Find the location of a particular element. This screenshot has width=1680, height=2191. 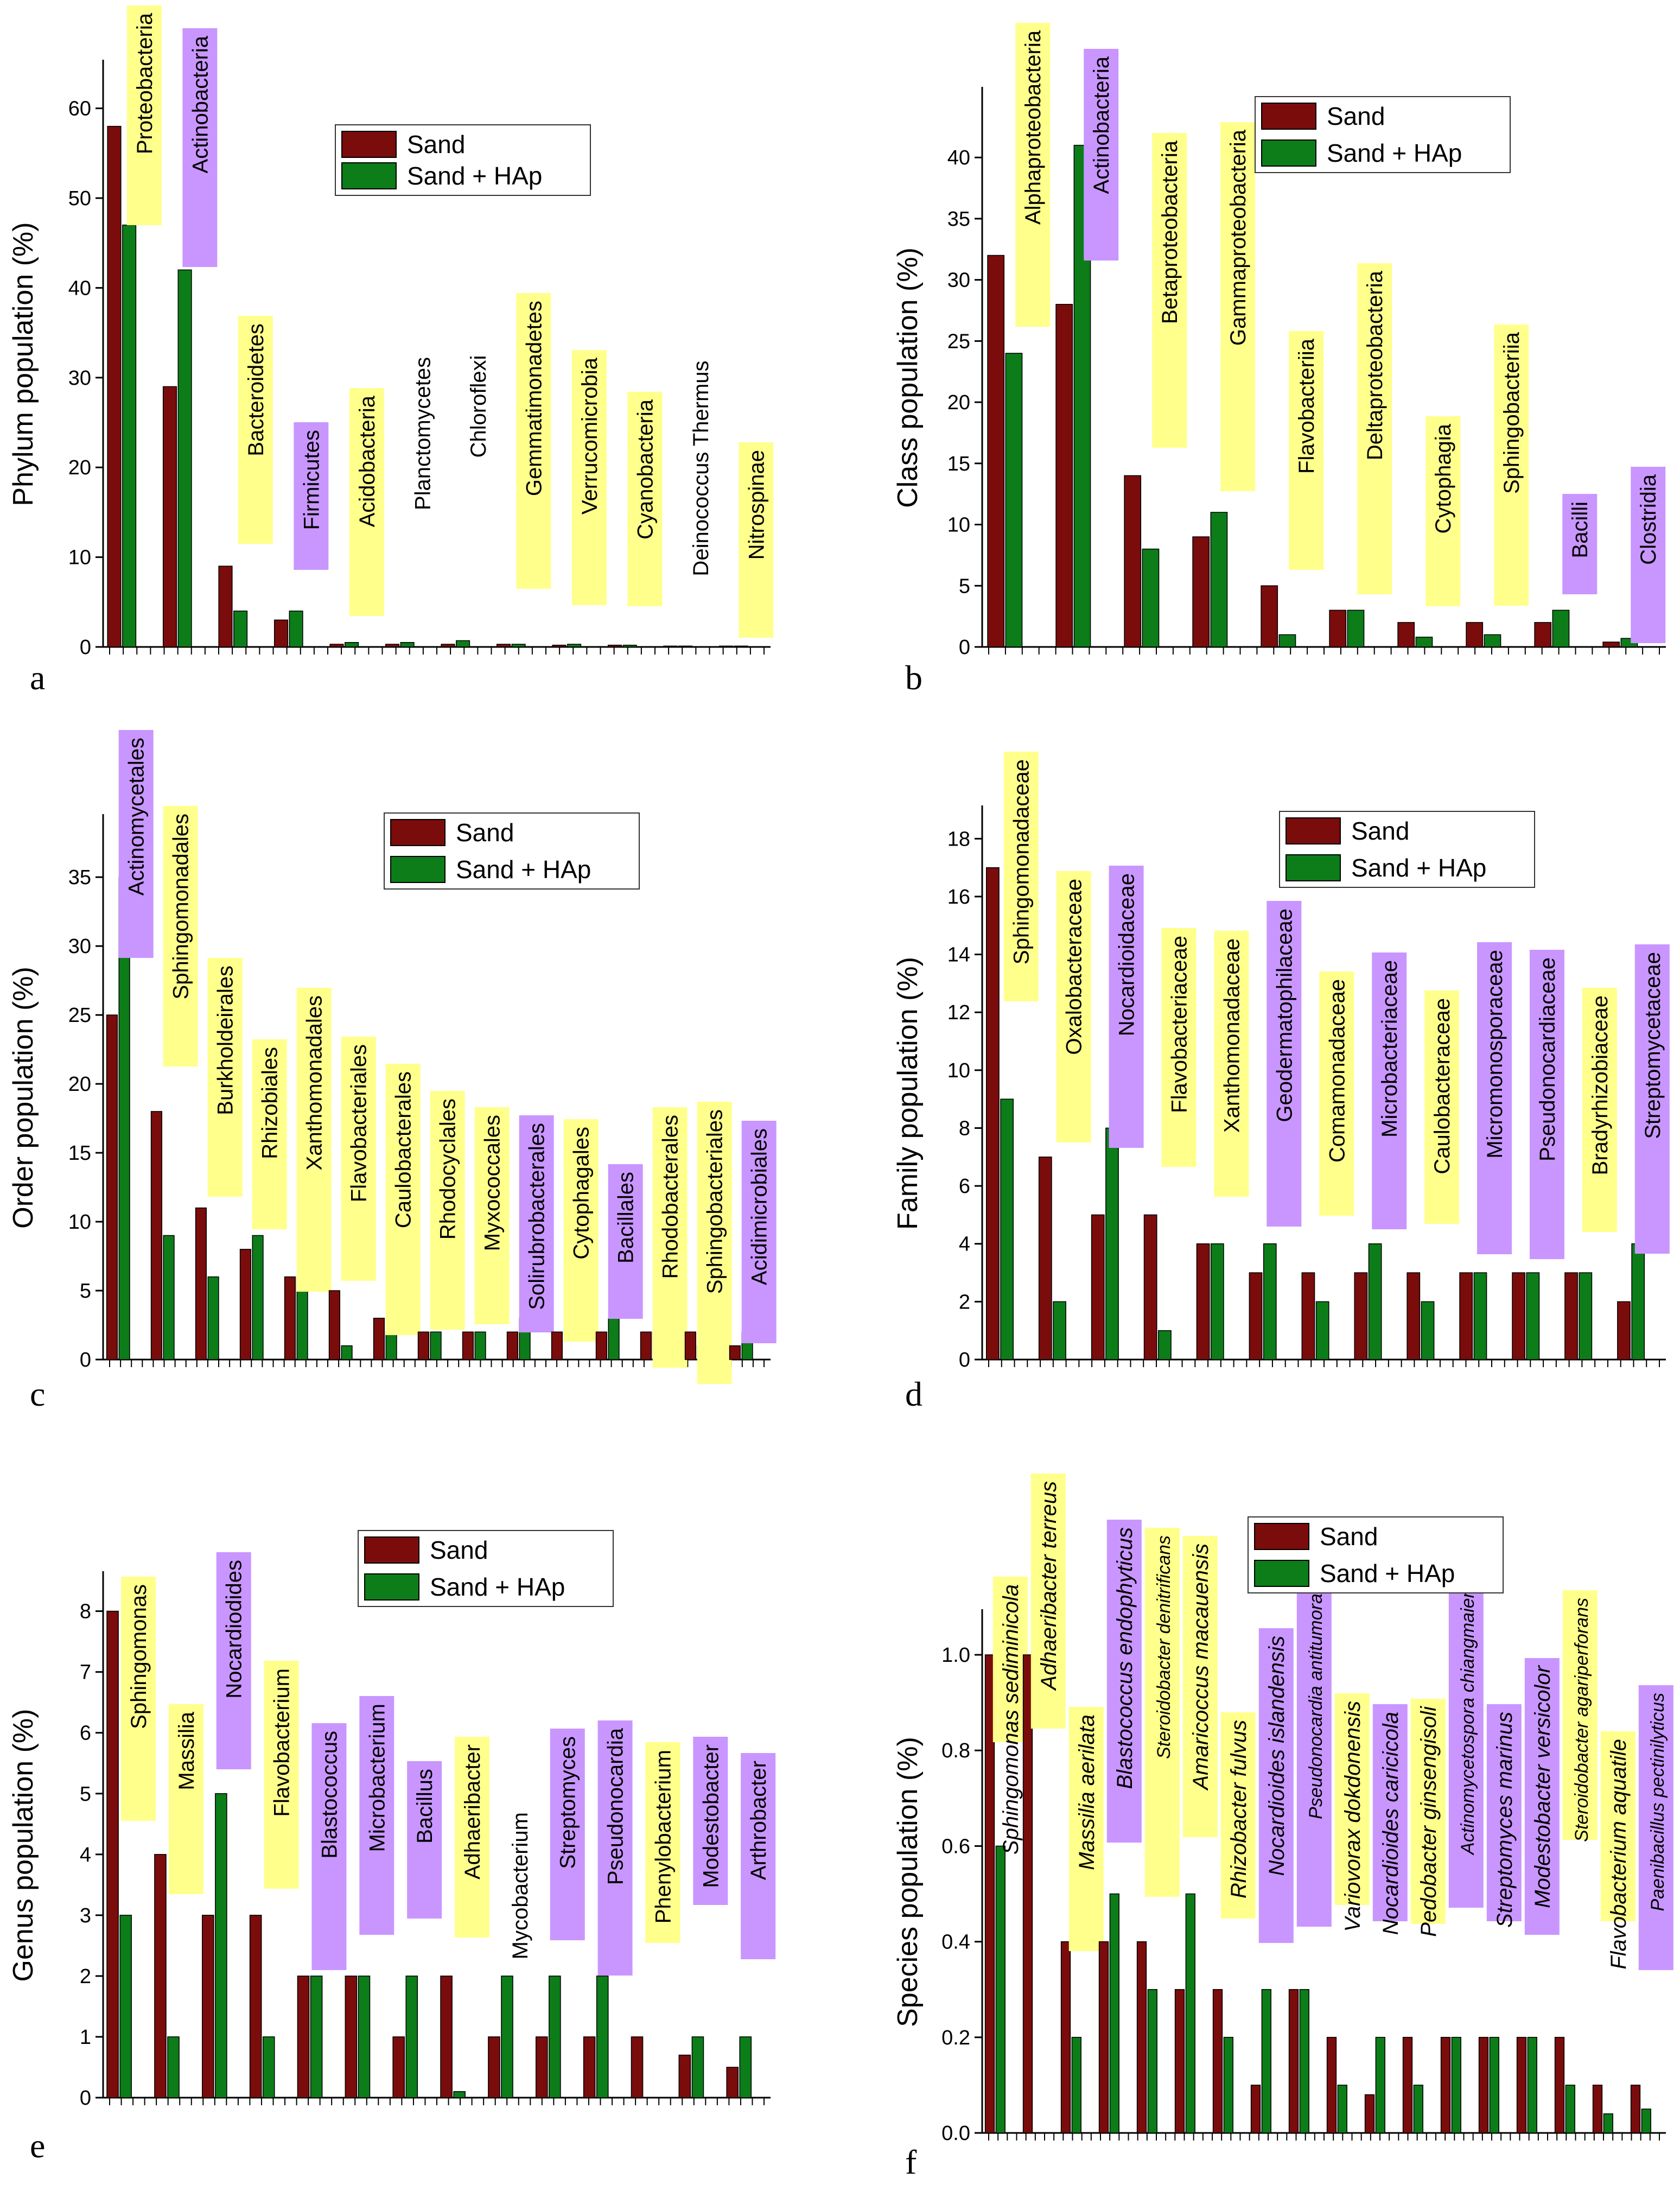

category-label-flavobacteriia: Flavobacteriia is located at coordinates (1307, 406).